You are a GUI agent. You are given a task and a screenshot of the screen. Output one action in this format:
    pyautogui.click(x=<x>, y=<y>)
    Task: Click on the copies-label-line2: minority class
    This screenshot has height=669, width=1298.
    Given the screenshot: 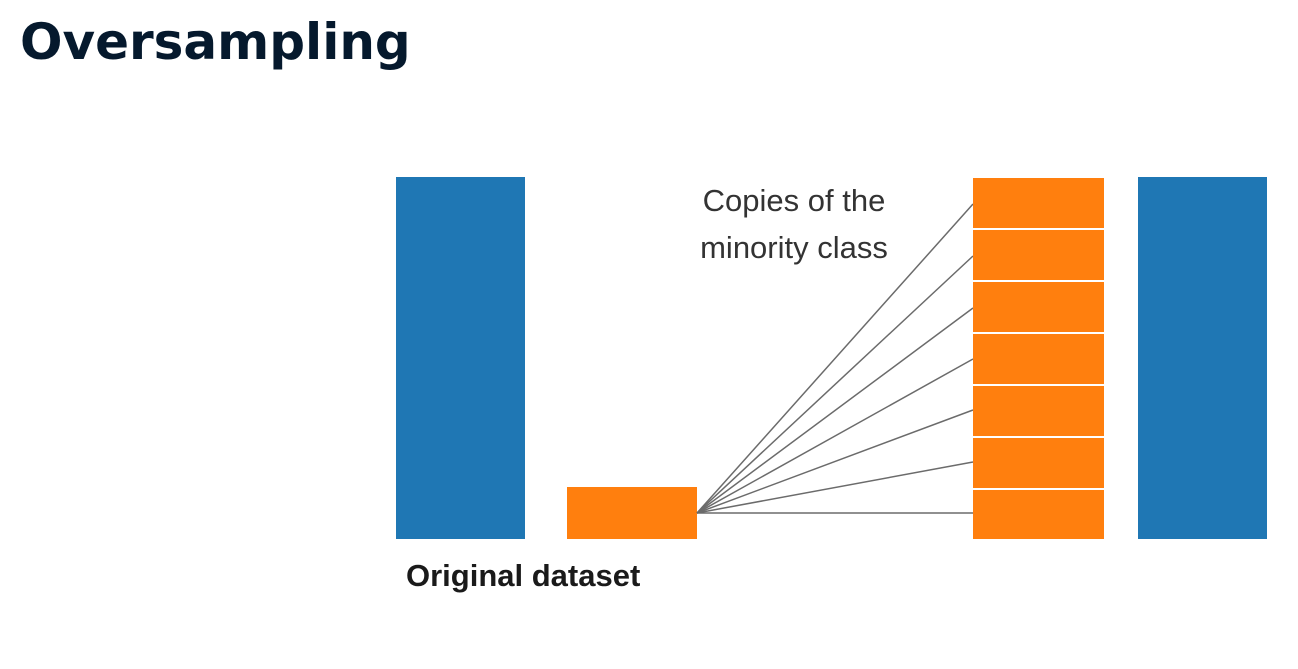 What is the action you would take?
    pyautogui.click(x=794, y=247)
    